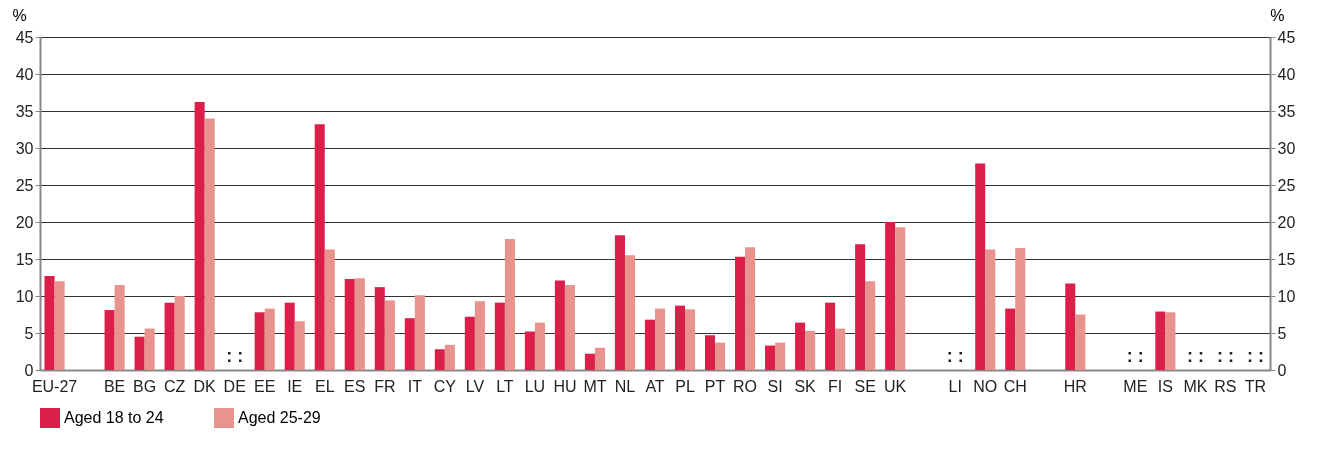  Describe the element at coordinates (445, 386) in the screenshot. I see `x-tick-label: CY` at that location.